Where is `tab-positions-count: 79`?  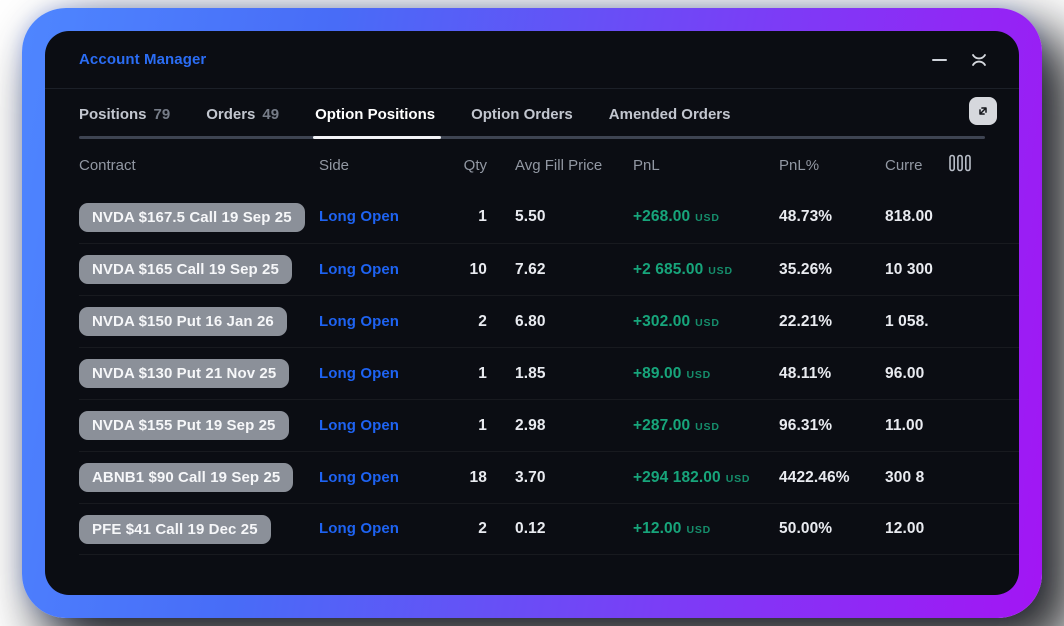
tab-positions-count: 79 is located at coordinates (162, 114).